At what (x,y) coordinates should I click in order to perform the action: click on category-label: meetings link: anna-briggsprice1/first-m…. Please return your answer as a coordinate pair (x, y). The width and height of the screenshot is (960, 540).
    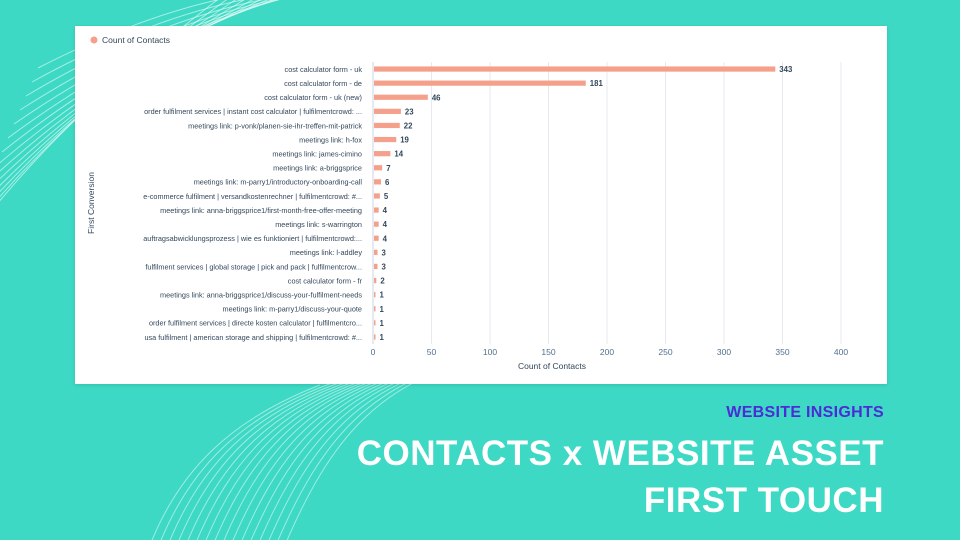
    Looking at the image, I should click on (261, 210).